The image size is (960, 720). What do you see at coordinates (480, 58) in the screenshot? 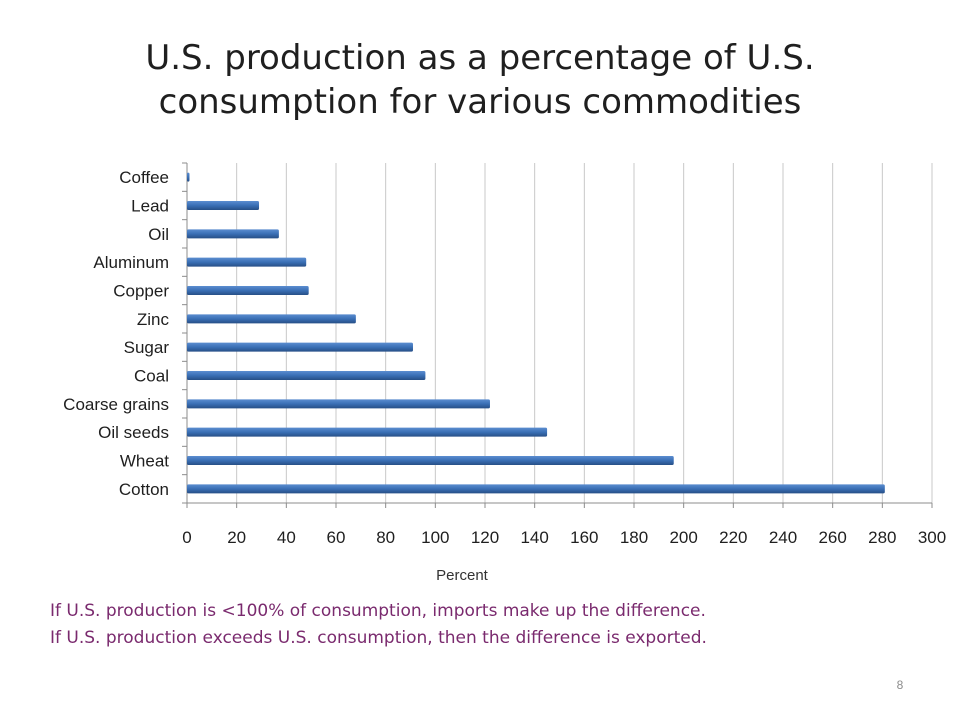
I see `slide-title-line-1: U.S. production as a percentage of U.S.` at bounding box center [480, 58].